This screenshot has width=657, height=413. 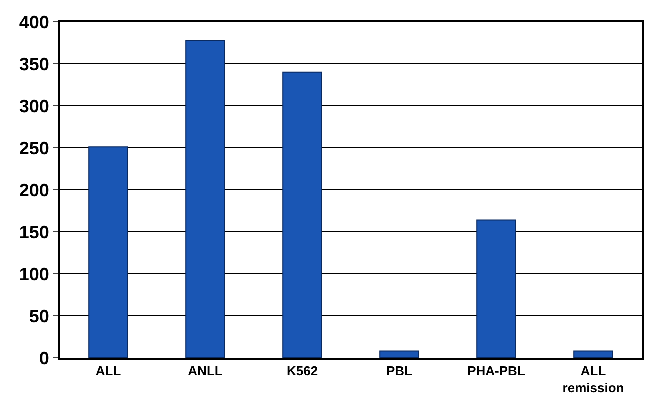 What do you see at coordinates (302, 371) in the screenshot?
I see `x-tick-label: K562` at bounding box center [302, 371].